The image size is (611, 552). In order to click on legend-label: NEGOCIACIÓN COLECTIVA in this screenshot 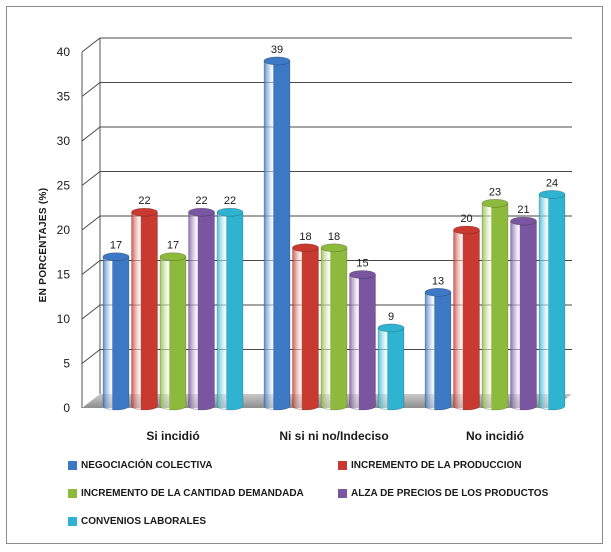, I will do `click(147, 465)`.